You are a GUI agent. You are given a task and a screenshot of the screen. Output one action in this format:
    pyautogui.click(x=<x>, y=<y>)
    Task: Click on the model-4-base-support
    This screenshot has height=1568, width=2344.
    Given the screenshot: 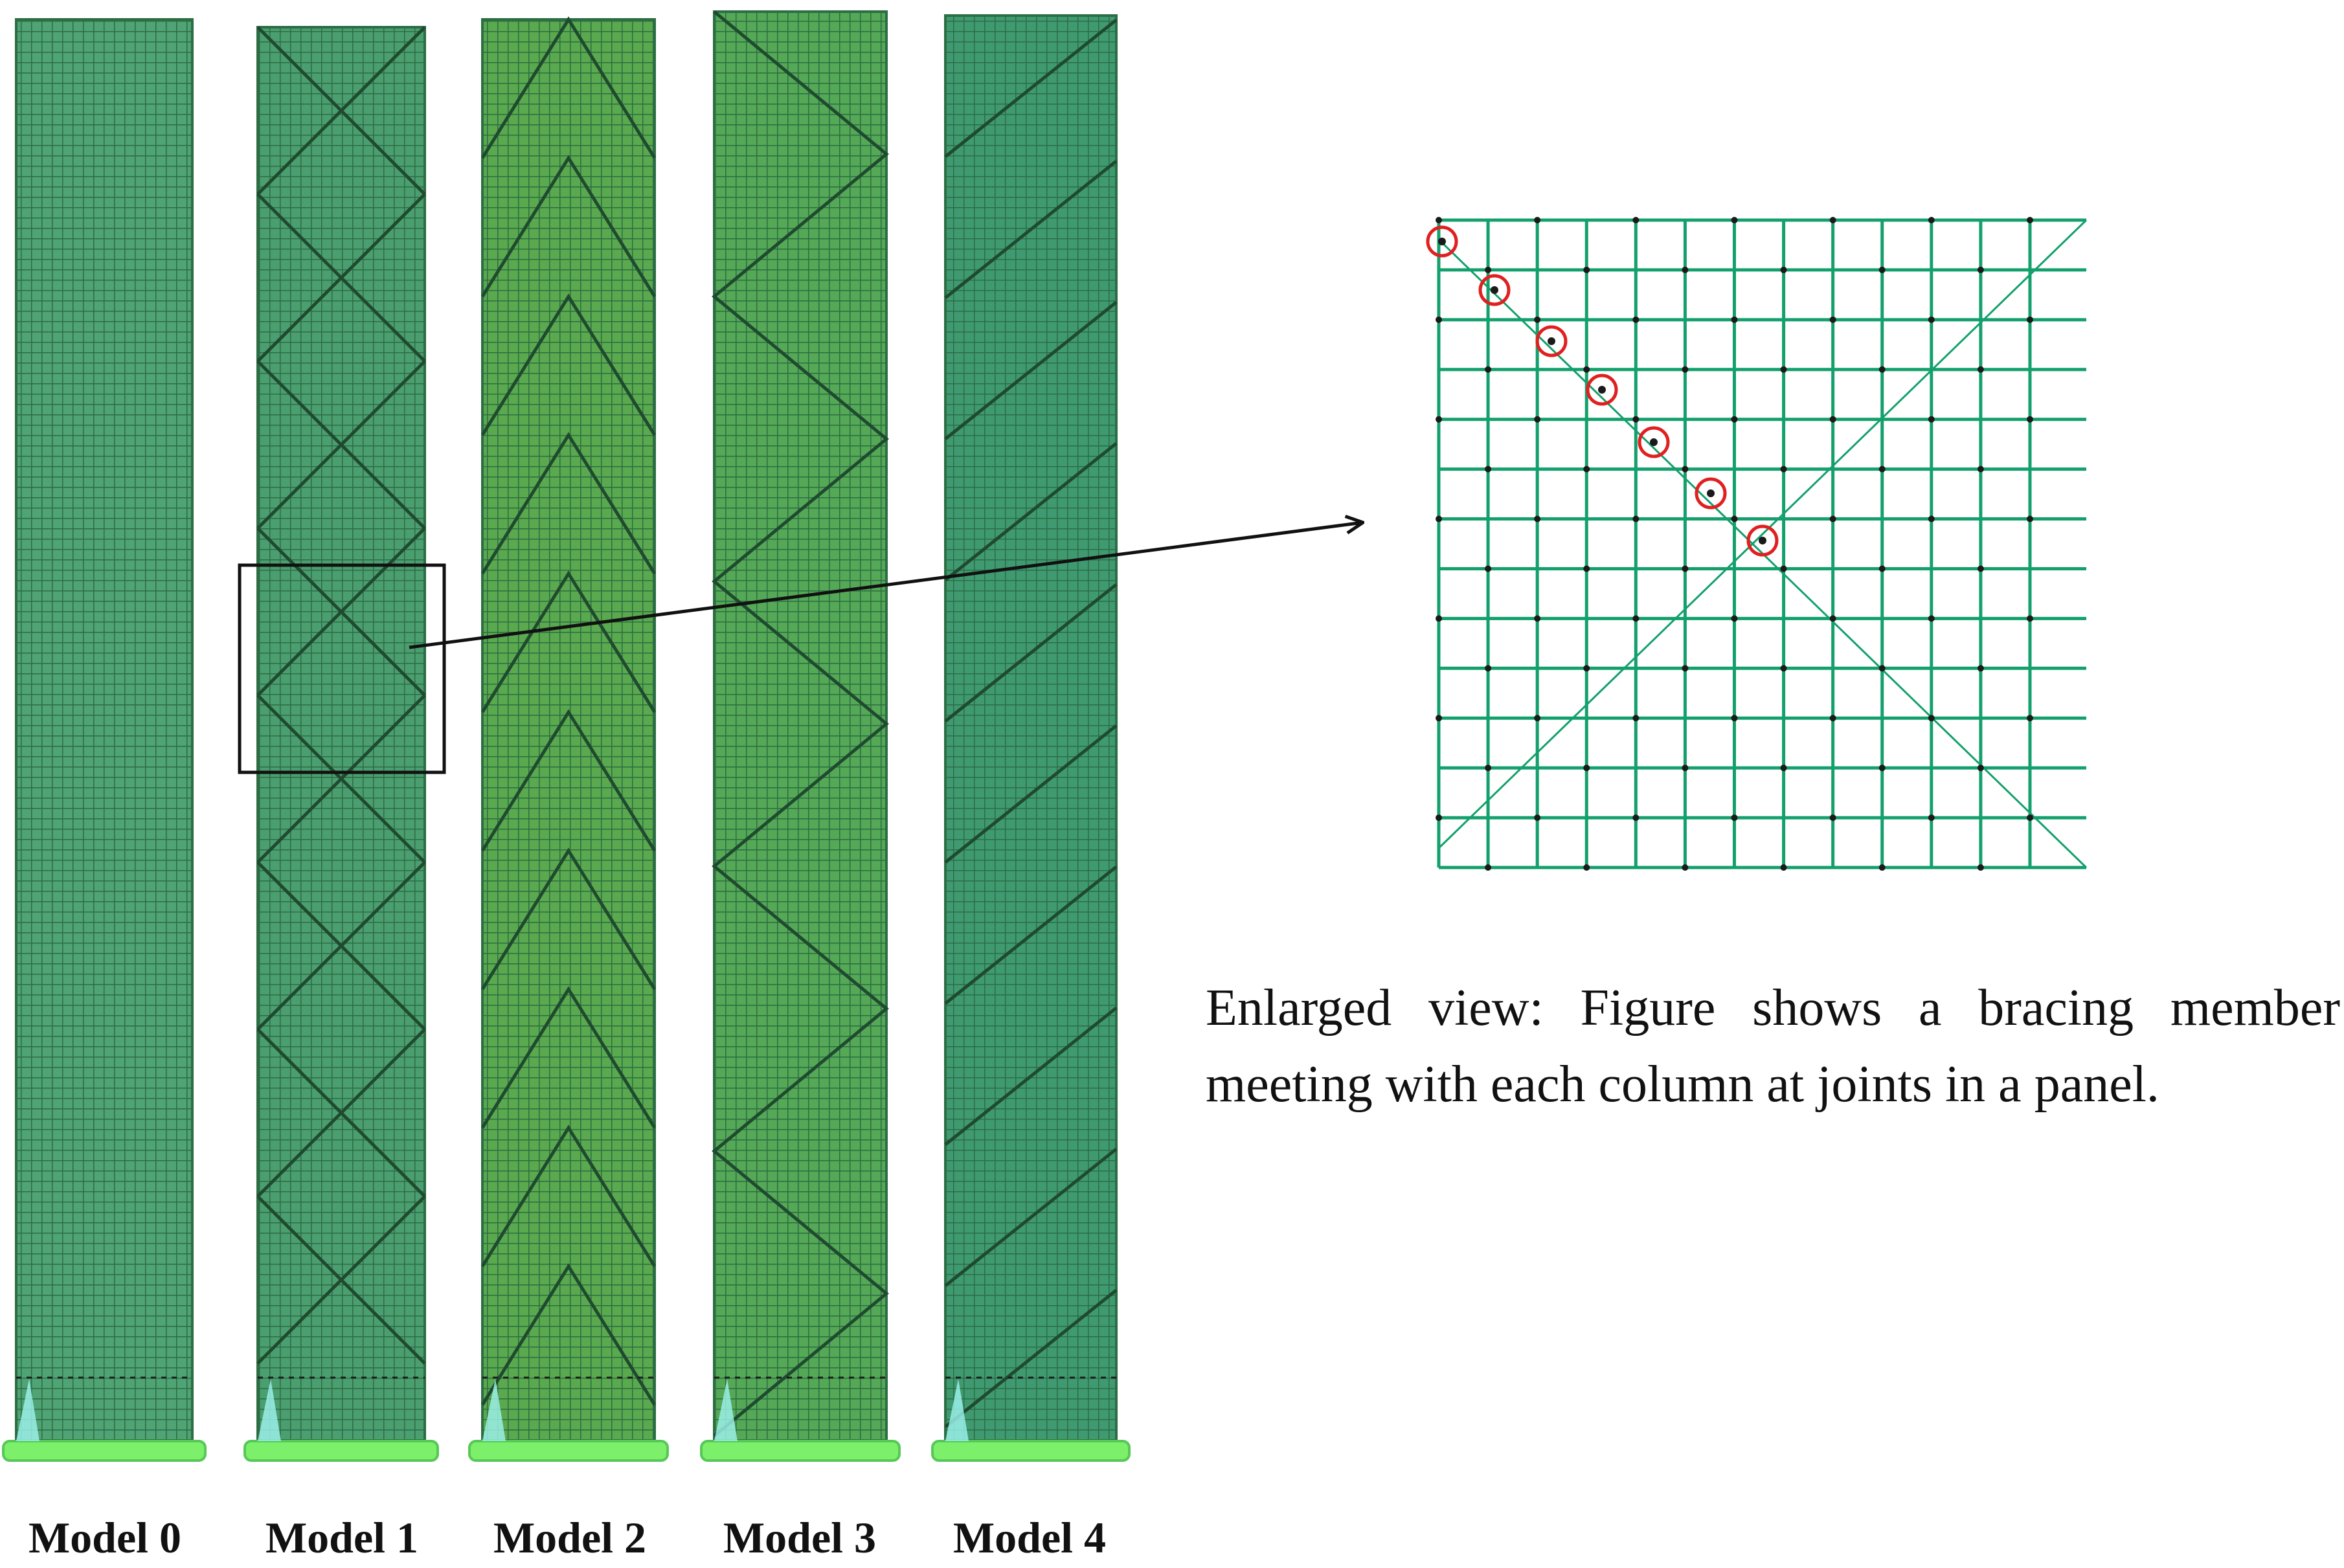 What is the action you would take?
    pyautogui.click(x=1031, y=1419)
    